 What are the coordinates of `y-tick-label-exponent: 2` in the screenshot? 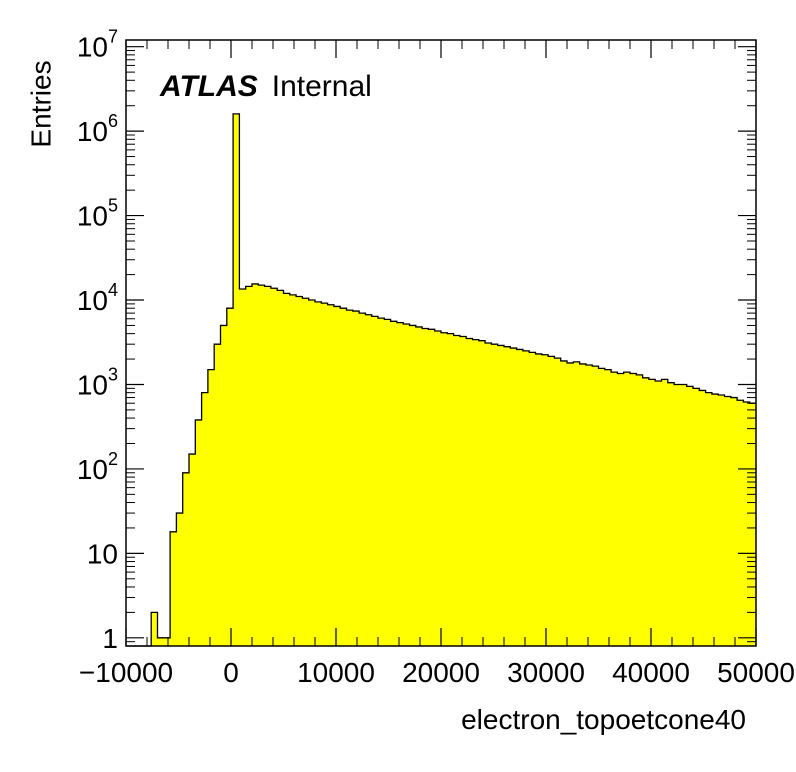 It's located at (113, 459).